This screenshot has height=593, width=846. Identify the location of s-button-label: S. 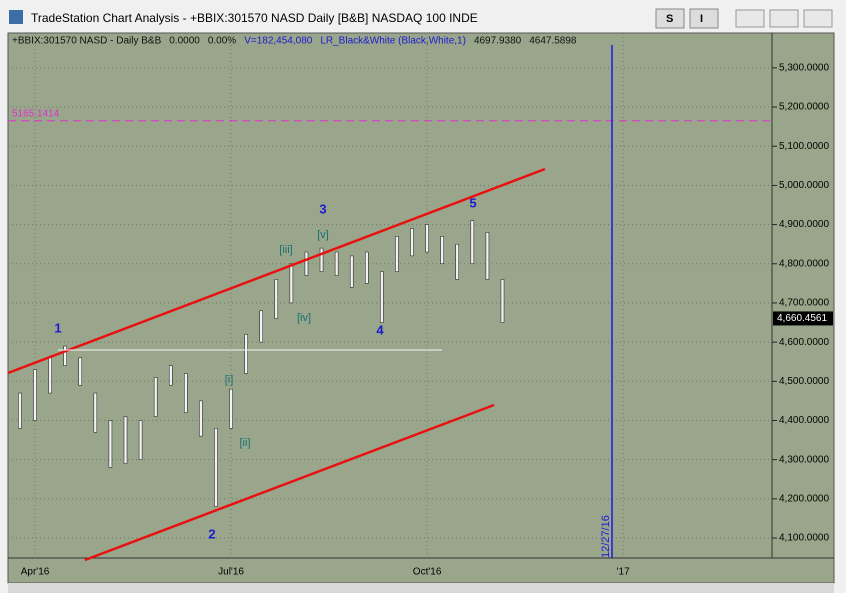
(669, 19).